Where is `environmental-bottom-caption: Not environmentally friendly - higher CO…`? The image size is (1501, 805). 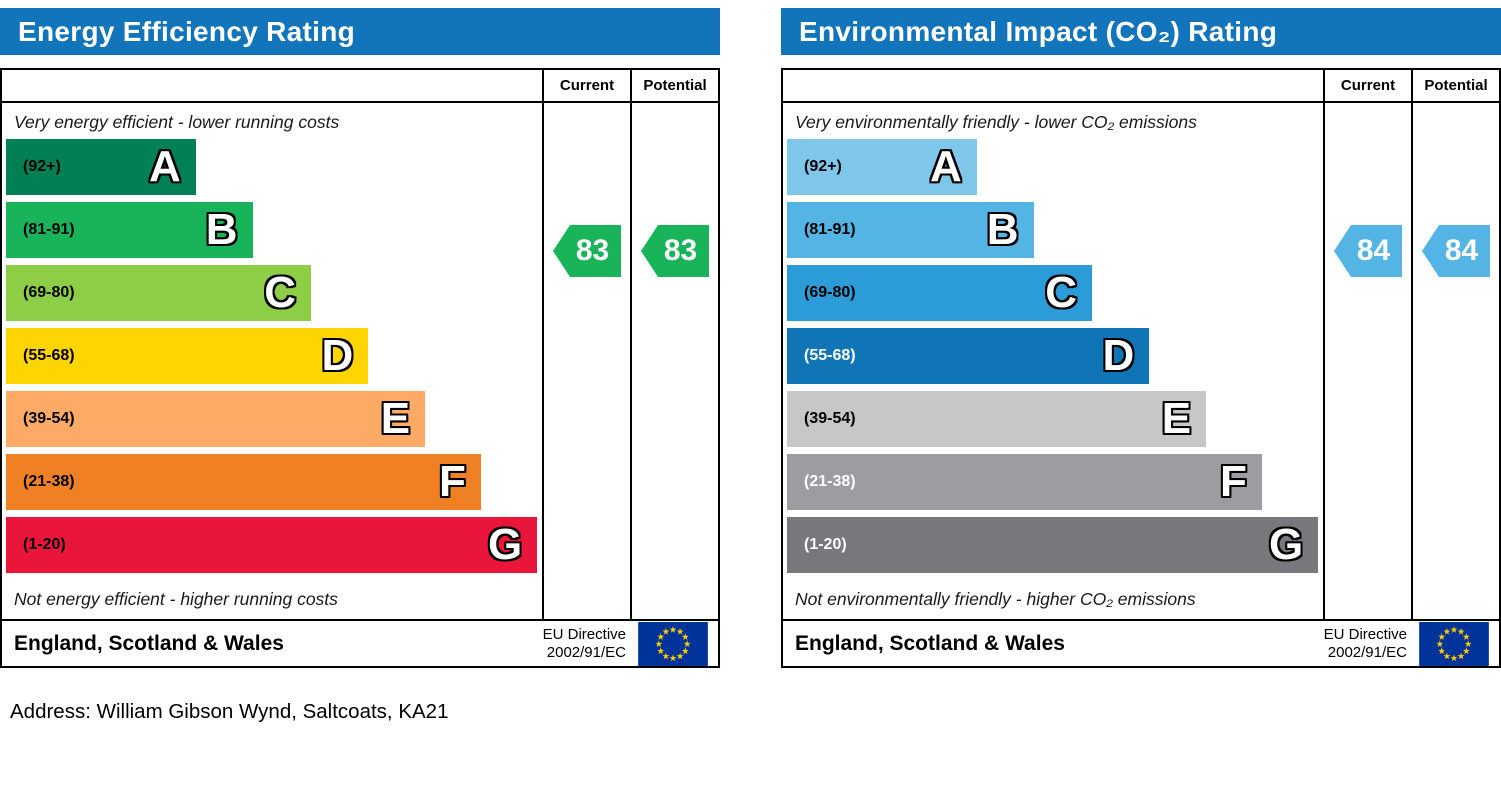
environmental-bottom-caption: Not environmentally friendly - higher CO… is located at coordinates (995, 599).